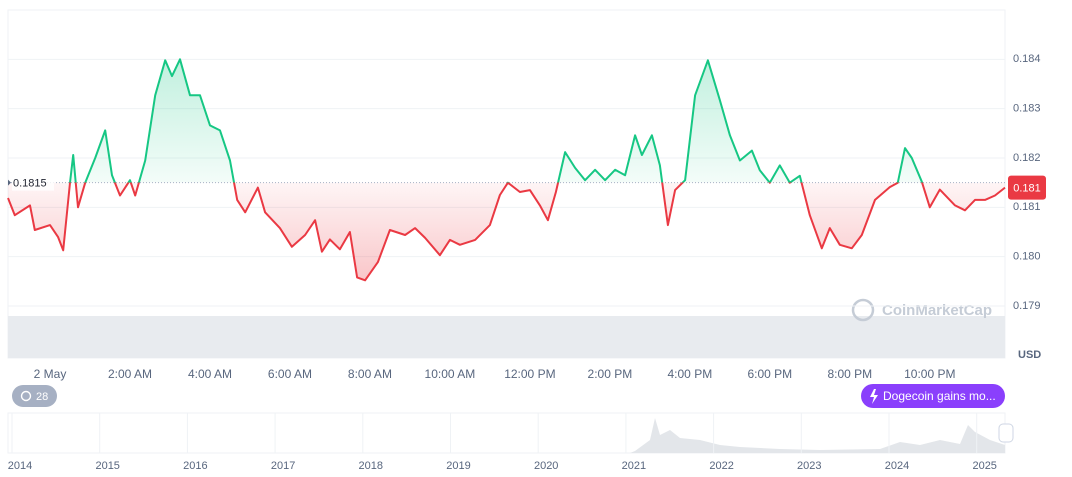  What do you see at coordinates (9, 182) in the screenshot?
I see `reference-arrow` at bounding box center [9, 182].